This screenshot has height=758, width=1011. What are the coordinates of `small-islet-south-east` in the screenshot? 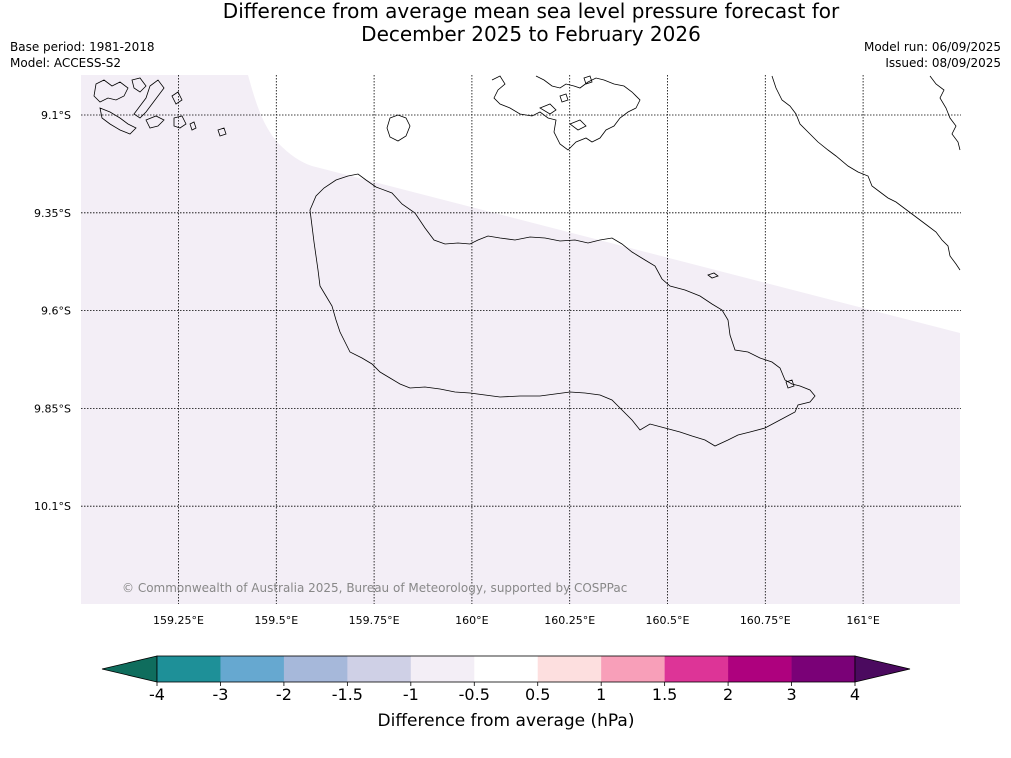 It's located at (790, 384).